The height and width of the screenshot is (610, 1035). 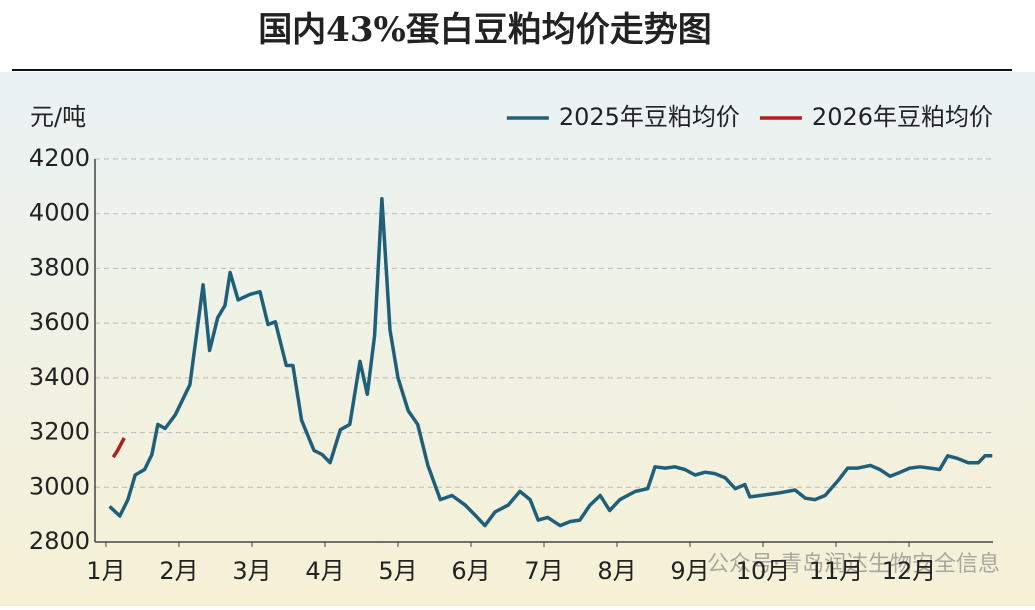 What do you see at coordinates (649, 117) in the screenshot?
I see `legend-label: 2025年豆粕均价` at bounding box center [649, 117].